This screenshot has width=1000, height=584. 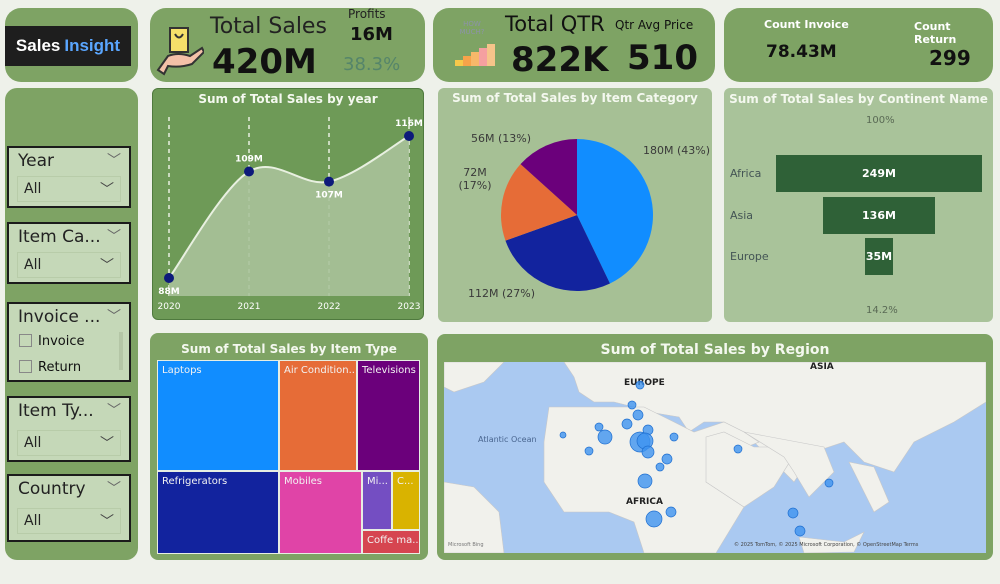 I want to click on funnel-bottom-label: 14.2%, so click(x=882, y=310).